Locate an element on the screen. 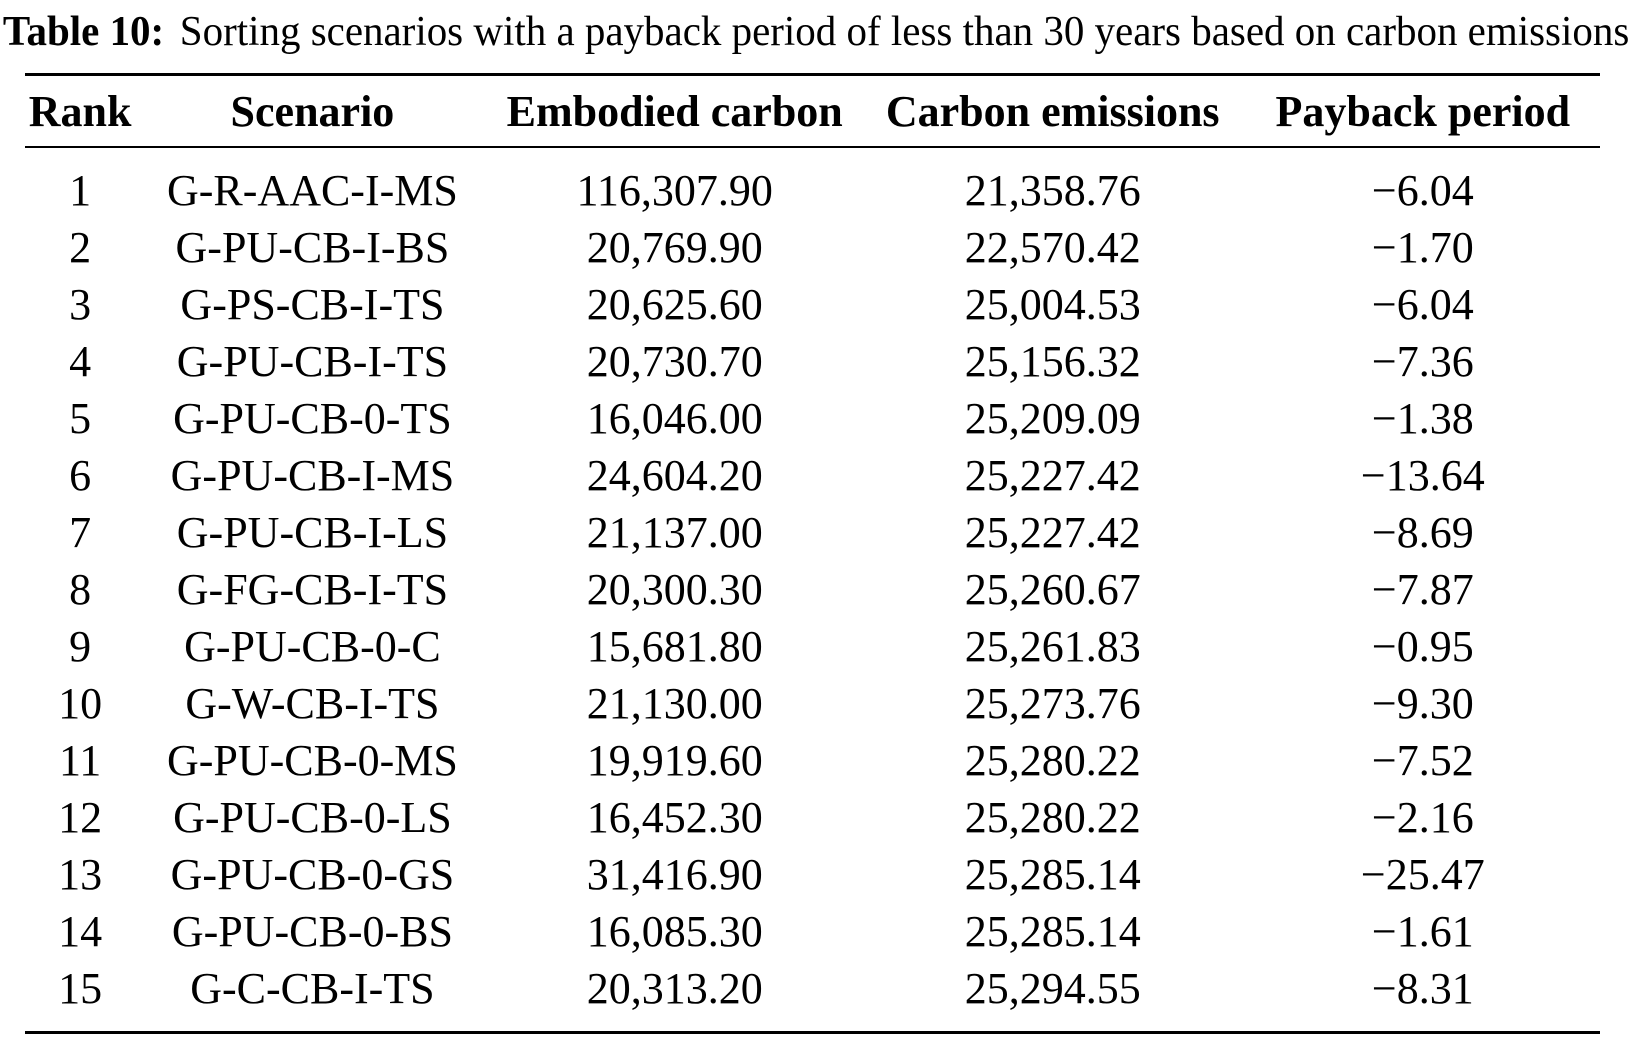 This screenshot has height=1039, width=1632. rank-cell: 8 is located at coordinates (80, 589).